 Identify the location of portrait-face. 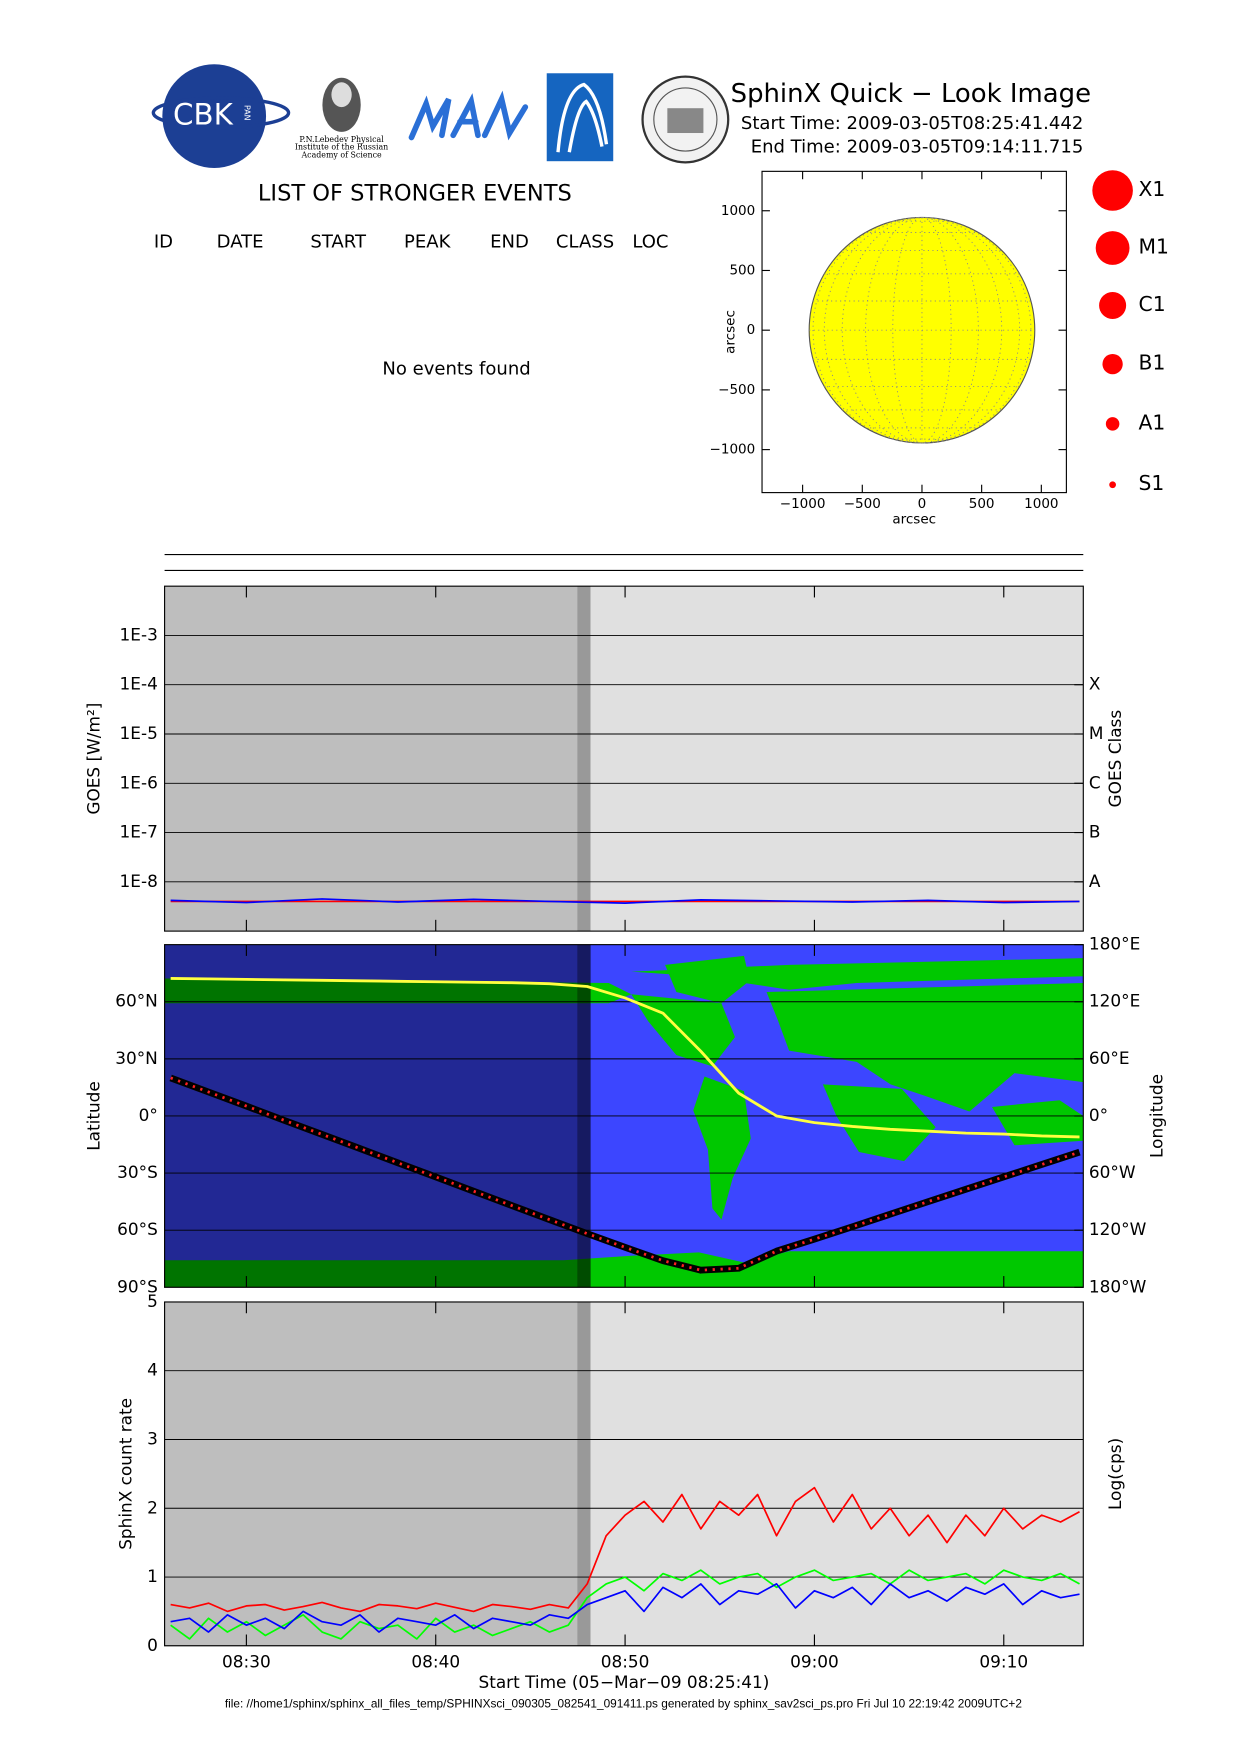
(341, 95).